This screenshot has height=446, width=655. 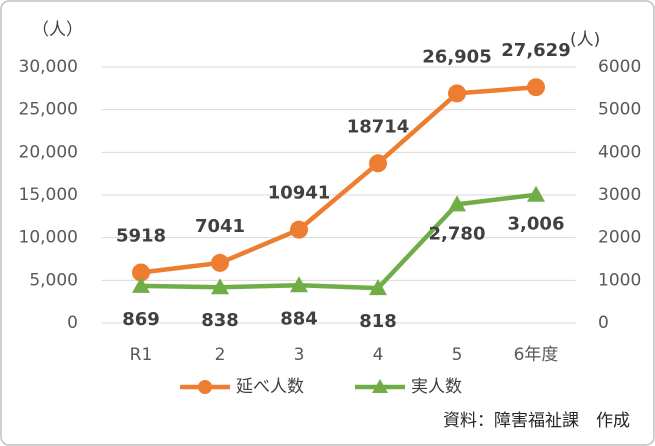 What do you see at coordinates (619, 152) in the screenshot?
I see `y2-tick-label: 4000` at bounding box center [619, 152].